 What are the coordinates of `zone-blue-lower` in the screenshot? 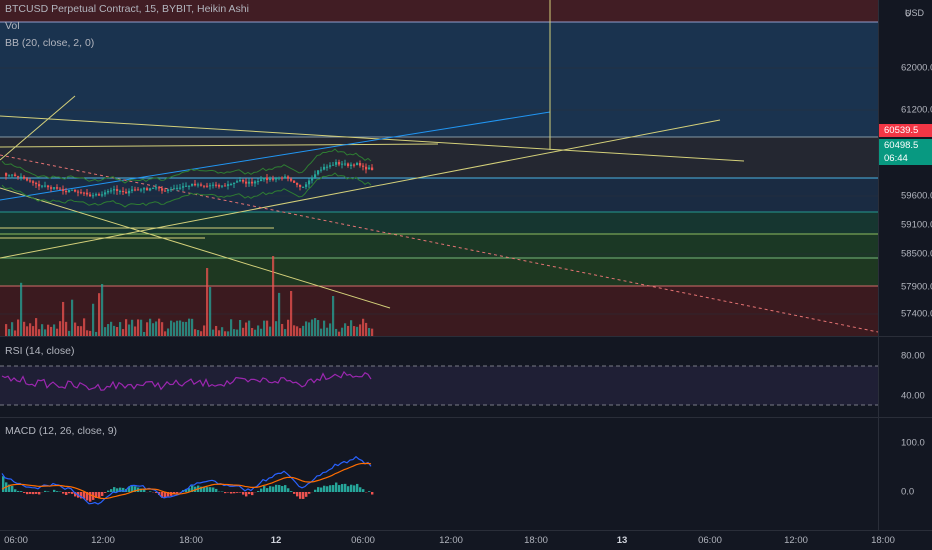 It's located at (439, 195).